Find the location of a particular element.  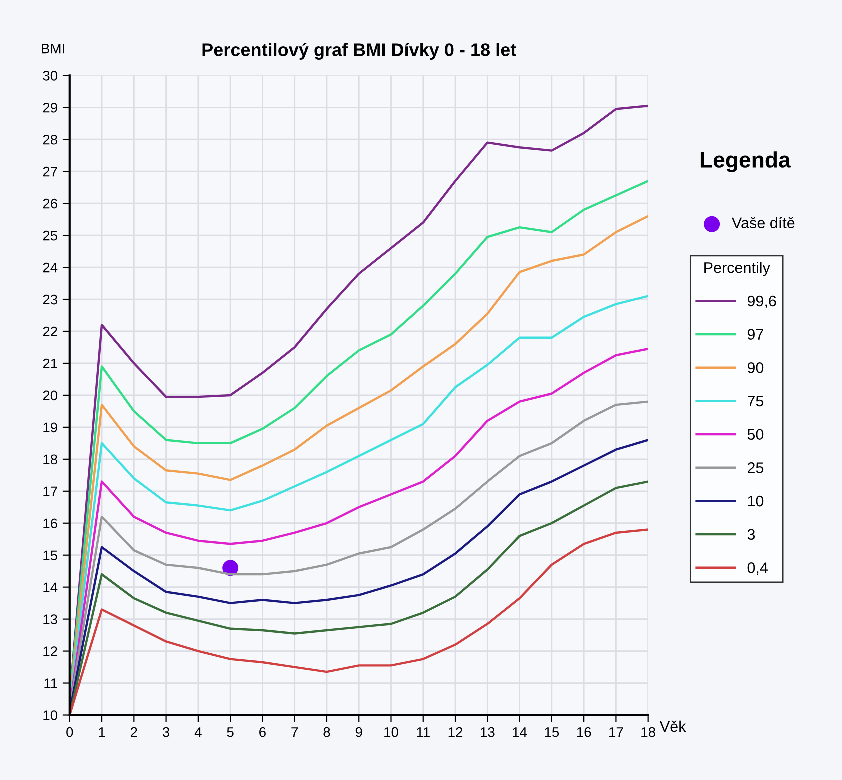

x-tick-label: 3 is located at coordinates (166, 732).